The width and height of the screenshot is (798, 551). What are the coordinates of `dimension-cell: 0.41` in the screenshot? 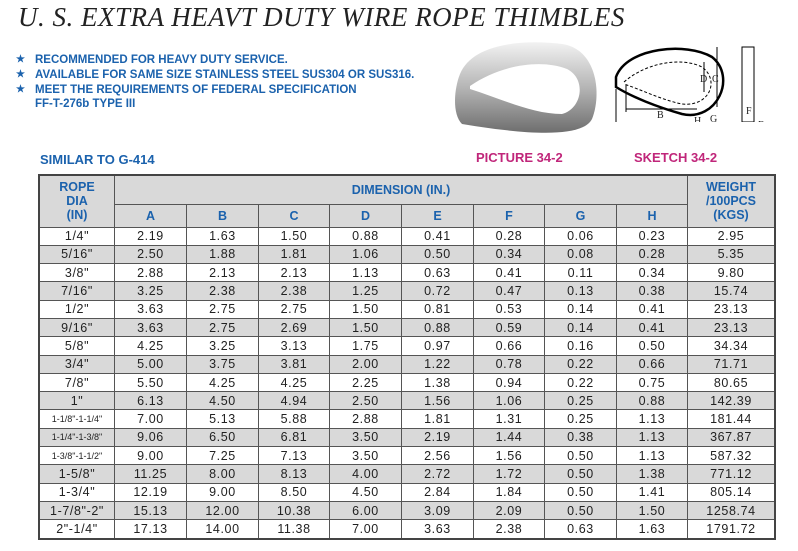 It's located at (437, 236).